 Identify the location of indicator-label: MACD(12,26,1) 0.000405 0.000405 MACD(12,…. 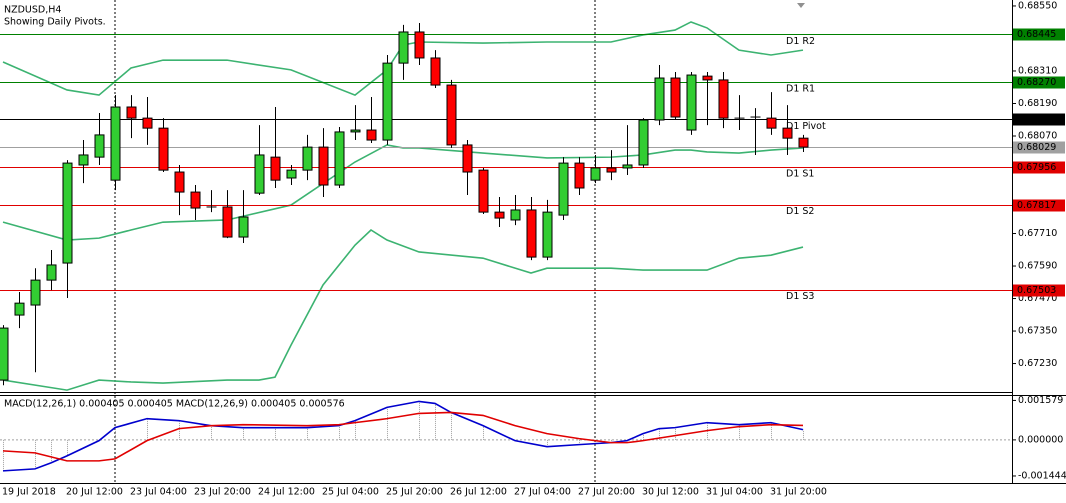
(174, 404).